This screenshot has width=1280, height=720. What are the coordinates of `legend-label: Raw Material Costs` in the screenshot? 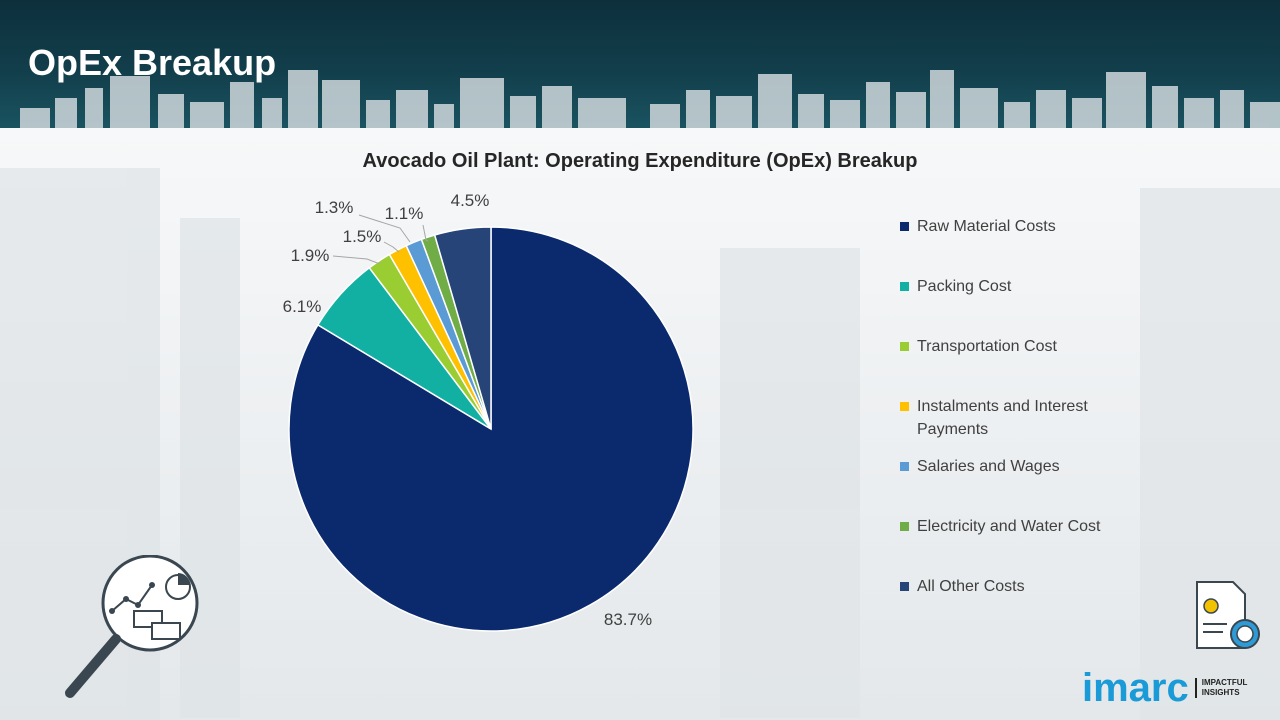 It's located at (986, 226).